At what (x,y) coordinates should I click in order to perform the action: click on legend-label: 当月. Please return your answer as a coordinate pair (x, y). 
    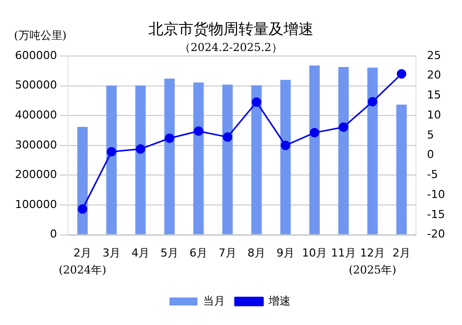
    Looking at the image, I should click on (214, 301).